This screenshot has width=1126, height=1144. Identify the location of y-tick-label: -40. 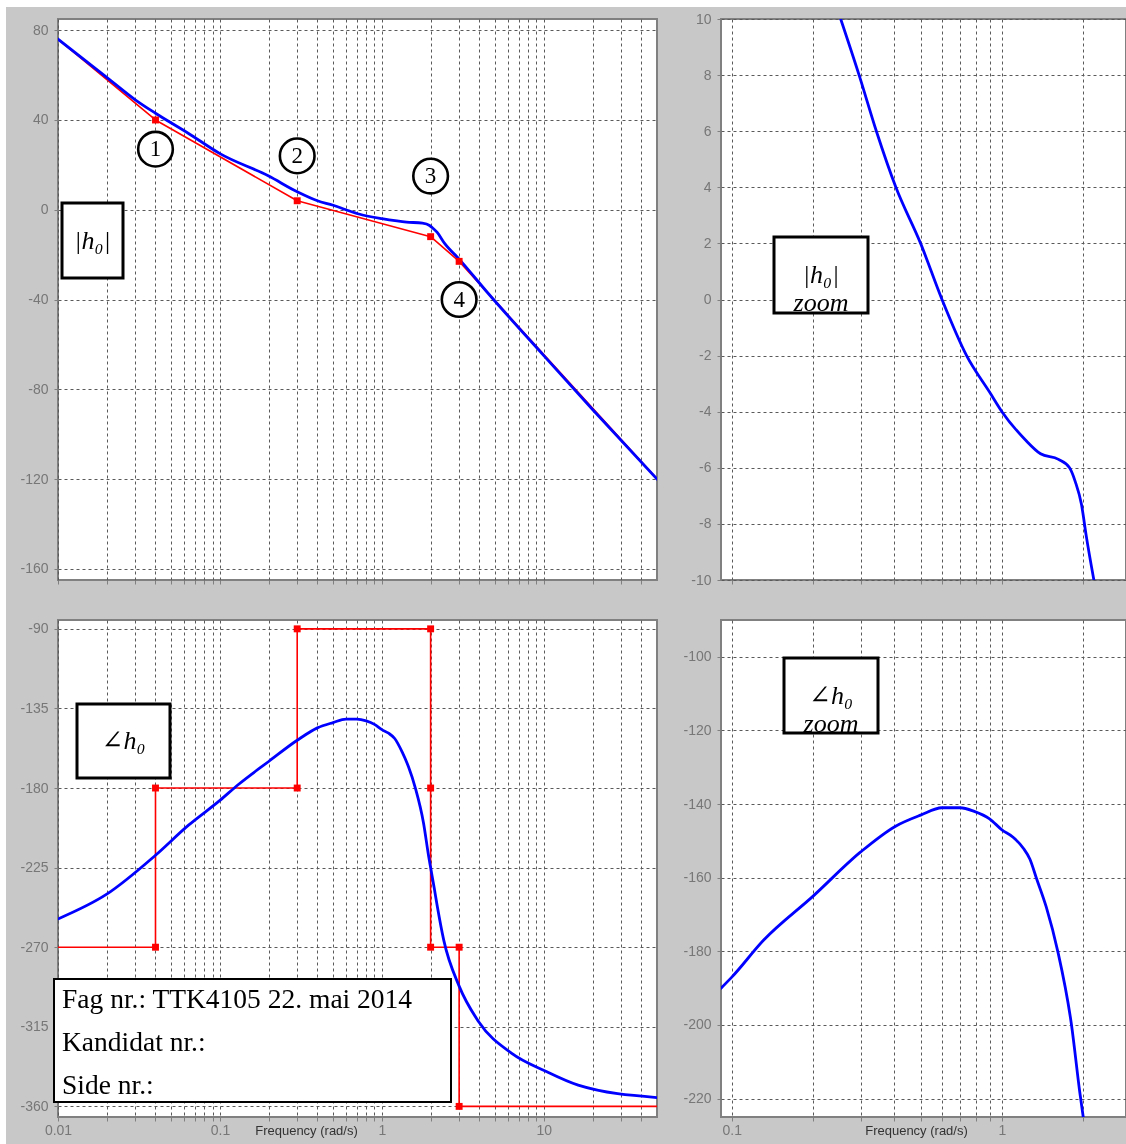
(38, 299).